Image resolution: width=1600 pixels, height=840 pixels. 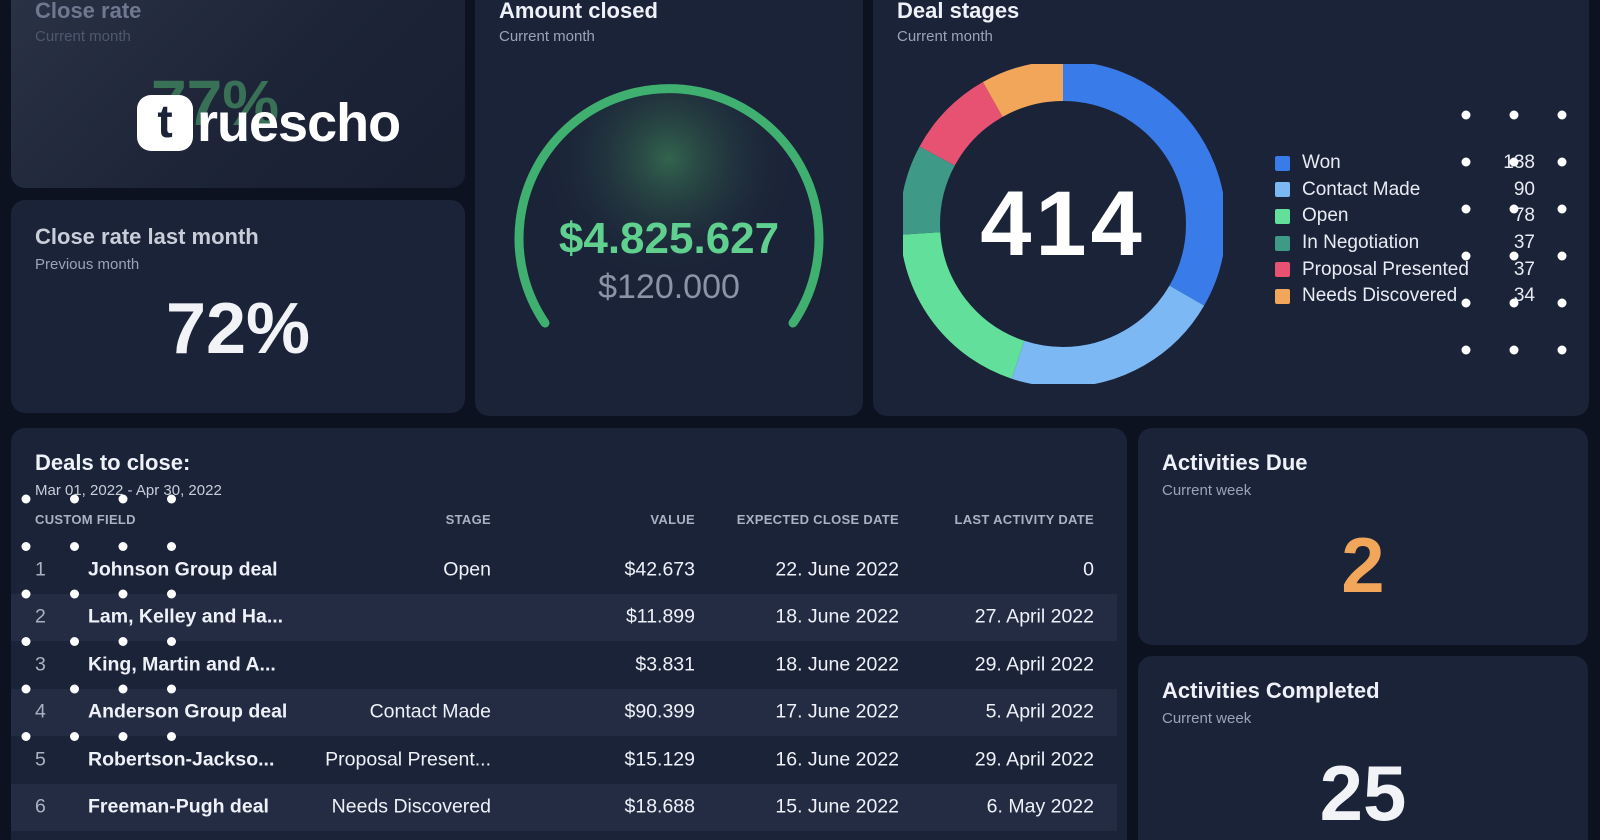 What do you see at coordinates (87, 264) in the screenshot?
I see `close-rate-last-month-subtitle: Previous month` at bounding box center [87, 264].